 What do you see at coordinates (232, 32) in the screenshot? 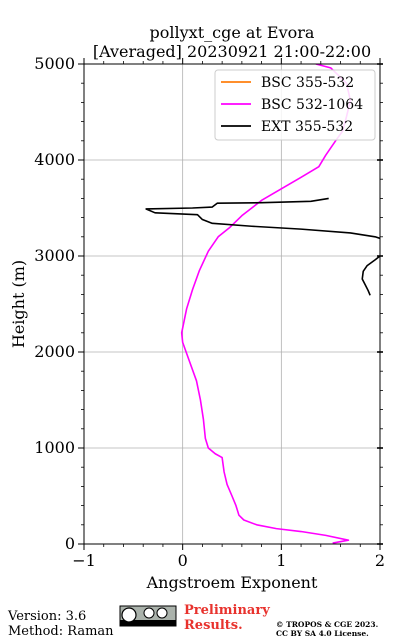
I see `chart-title: pollyxt_cge at Evora` at bounding box center [232, 32].